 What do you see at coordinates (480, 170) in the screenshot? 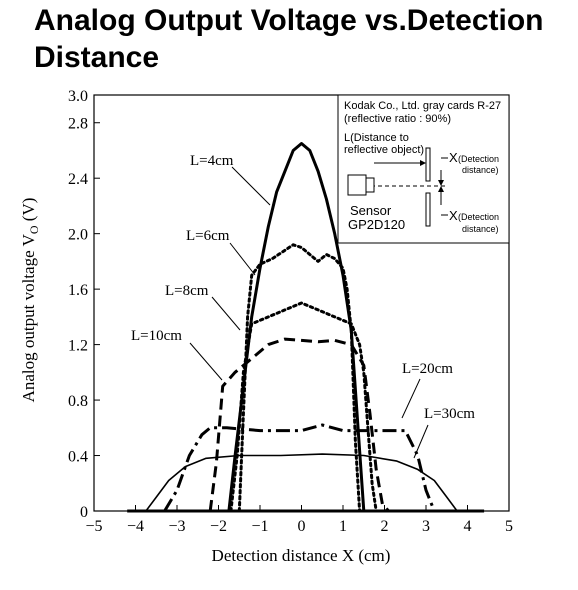
I see `inset-x-detail-top-2: distance)` at bounding box center [480, 170].